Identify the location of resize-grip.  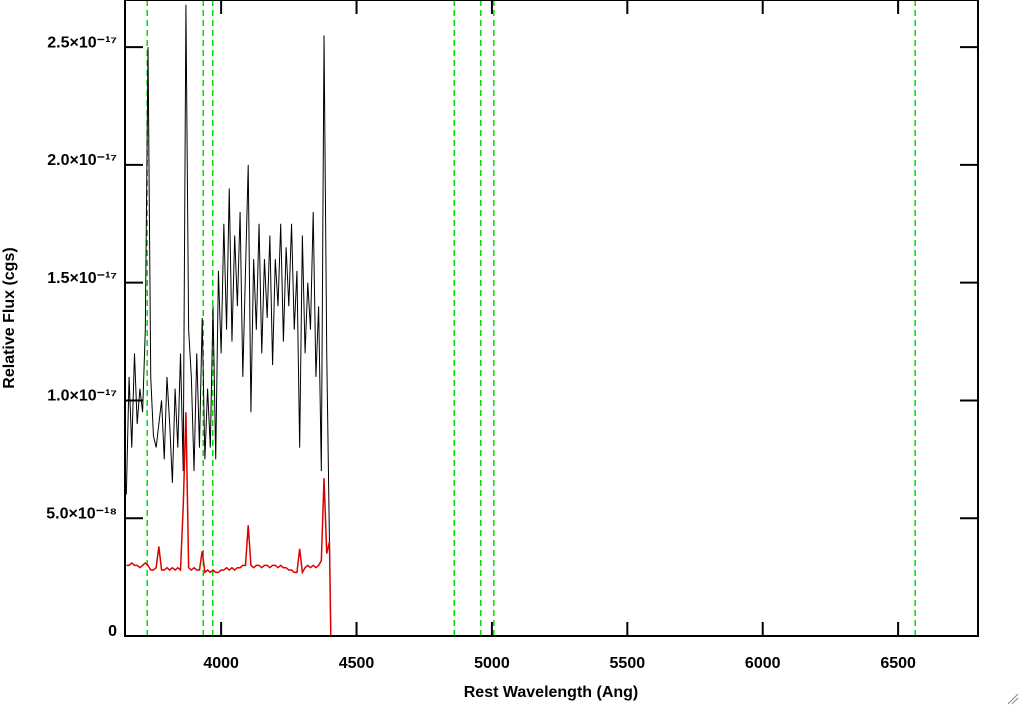
(1013, 699).